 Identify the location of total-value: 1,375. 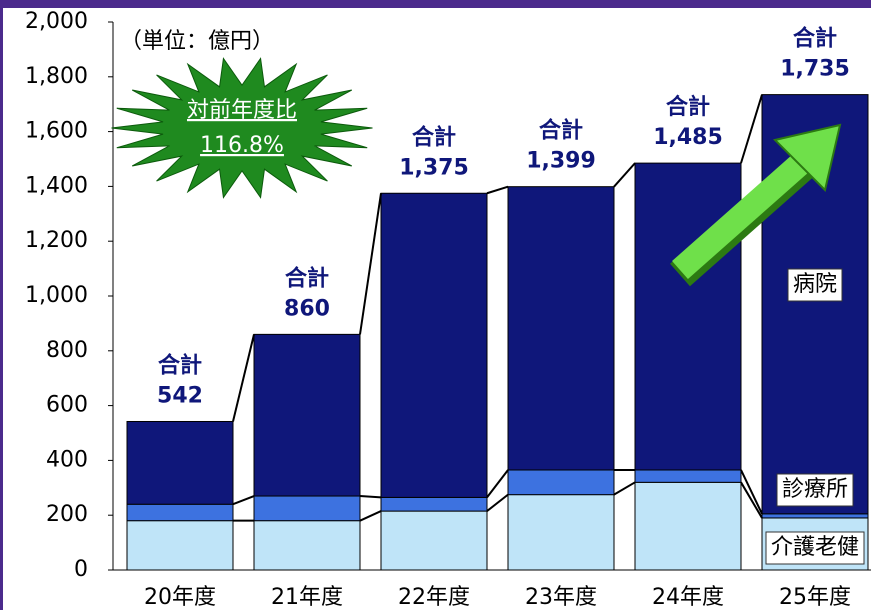
(434, 167).